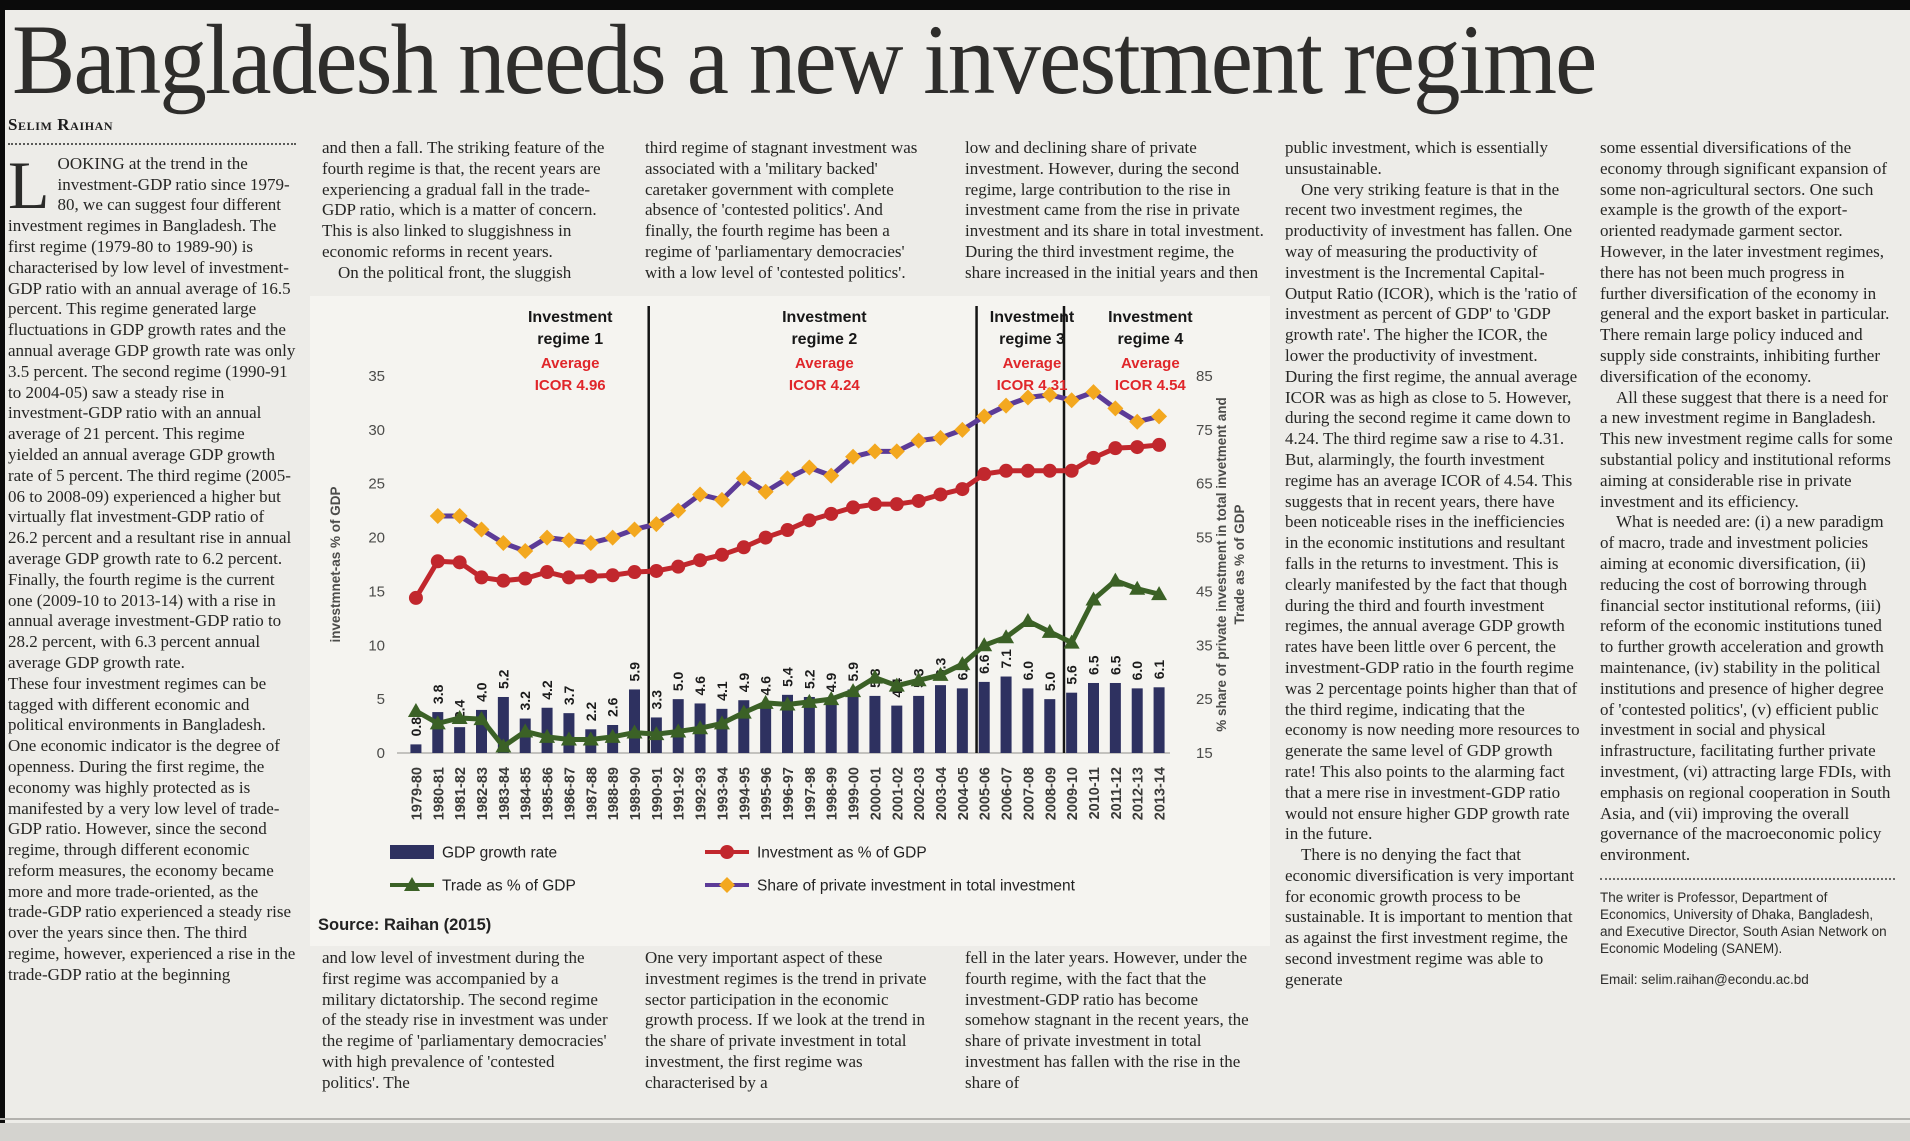 This screenshot has height=1141, width=1910. What do you see at coordinates (636, 793) in the screenshot?
I see `svg-text: 1989-90` at bounding box center [636, 793].